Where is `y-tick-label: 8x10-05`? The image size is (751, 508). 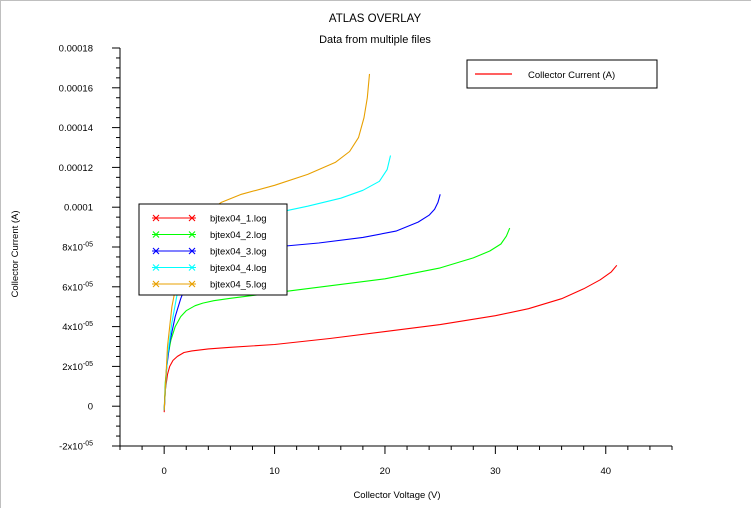 y-tick-label: 8x10-05 is located at coordinates (77, 248).